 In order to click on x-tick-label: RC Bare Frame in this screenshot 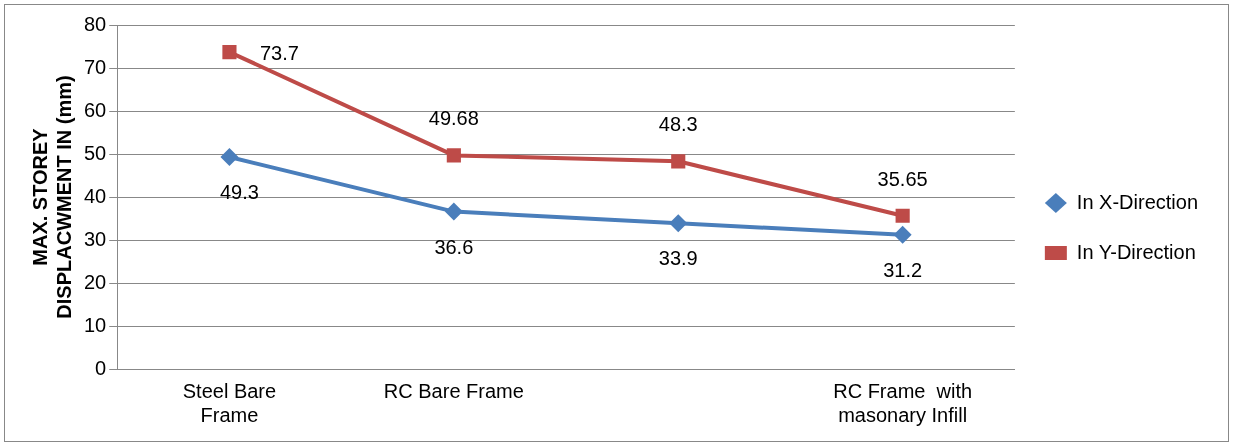, I will do `click(453, 390)`.